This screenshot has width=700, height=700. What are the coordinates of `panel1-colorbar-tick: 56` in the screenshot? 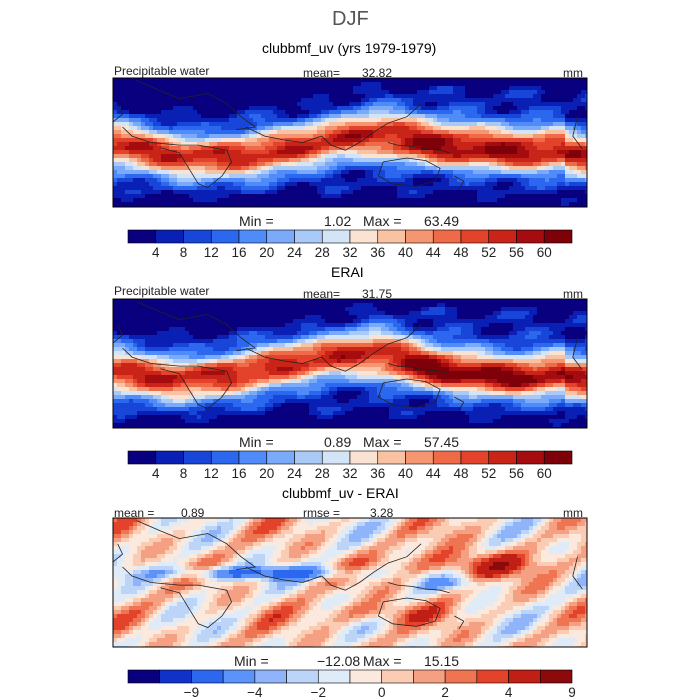 It's located at (516, 252).